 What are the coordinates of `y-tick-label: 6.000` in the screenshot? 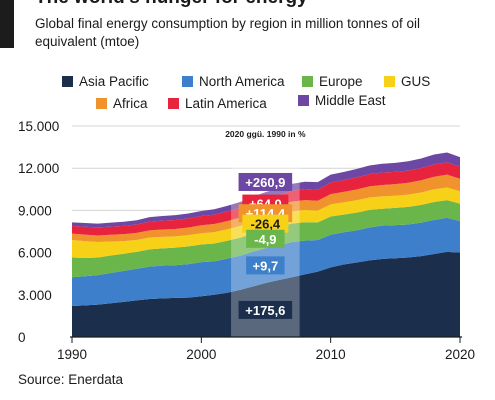 It's located at (35, 253).